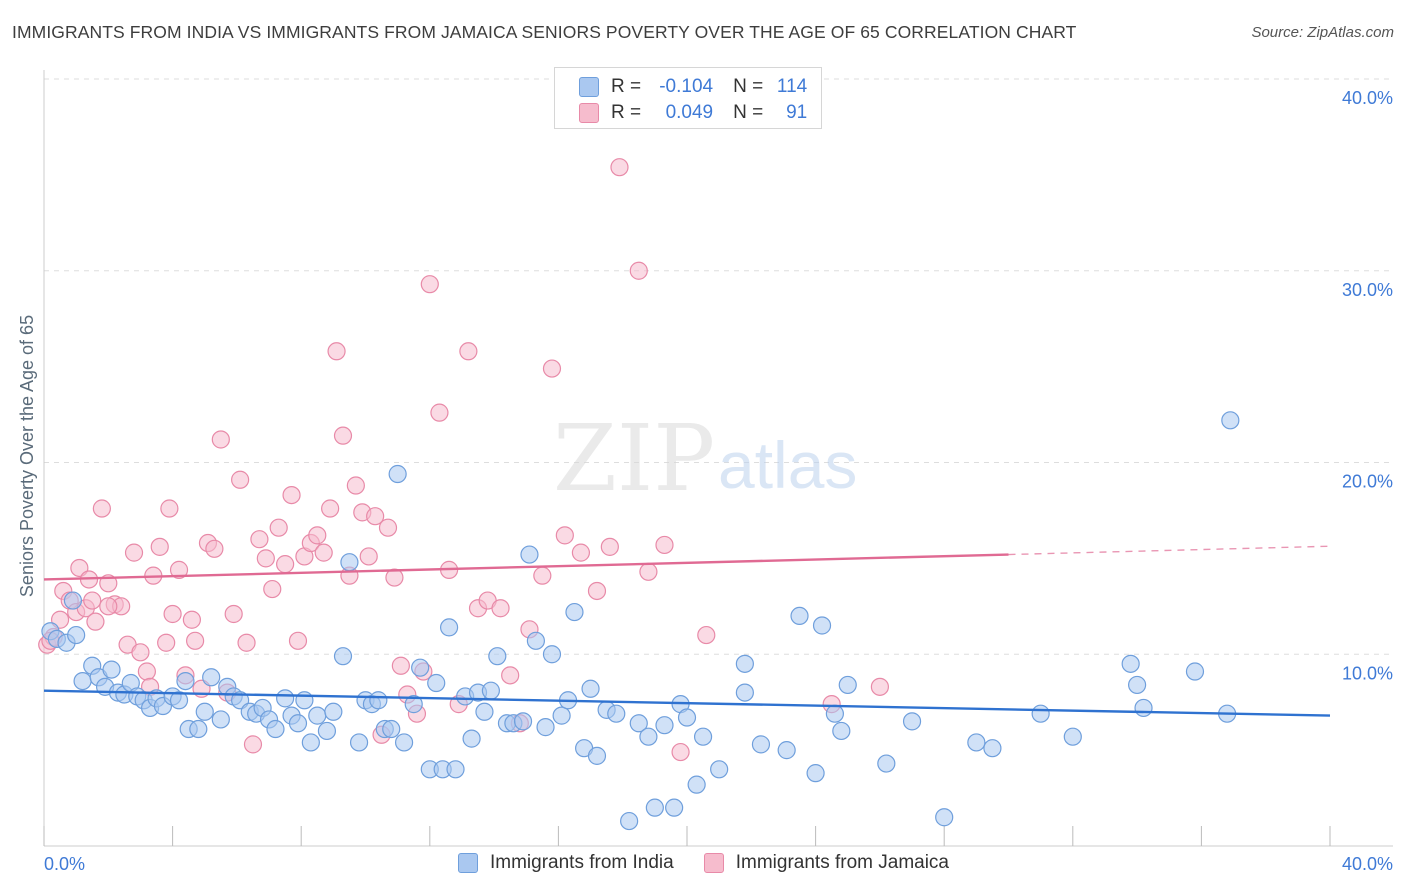 The height and width of the screenshot is (892, 1406). What do you see at coordinates (713, 863) in the screenshot?
I see `jamaica-legend-swatch` at bounding box center [713, 863].